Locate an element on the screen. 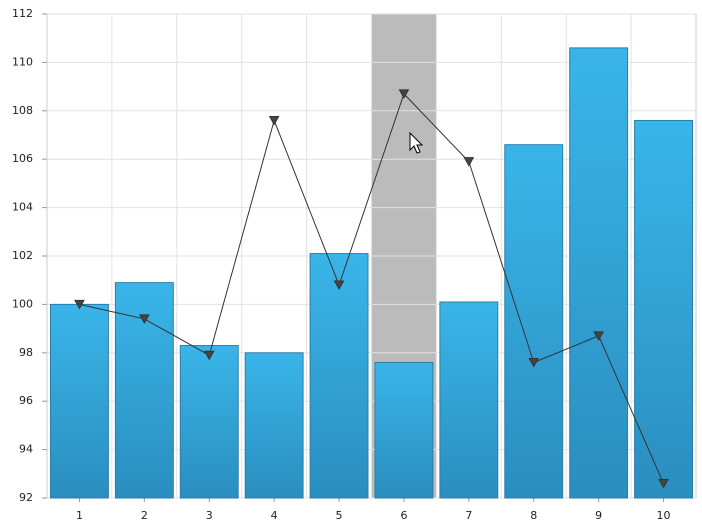  y-tick-label: 102 is located at coordinates (22, 255).